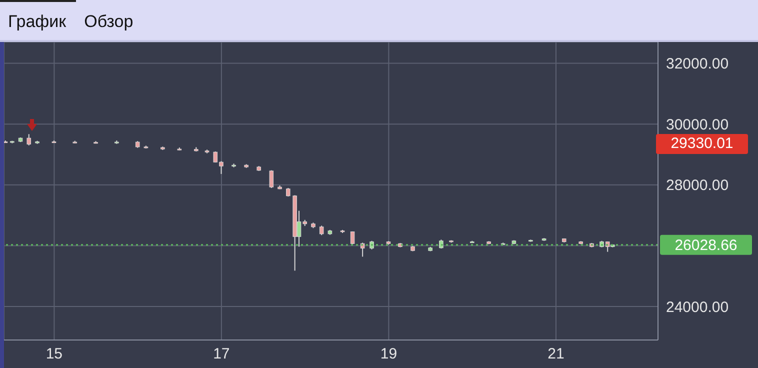  I want to click on text: 29330.01, so click(702, 144).